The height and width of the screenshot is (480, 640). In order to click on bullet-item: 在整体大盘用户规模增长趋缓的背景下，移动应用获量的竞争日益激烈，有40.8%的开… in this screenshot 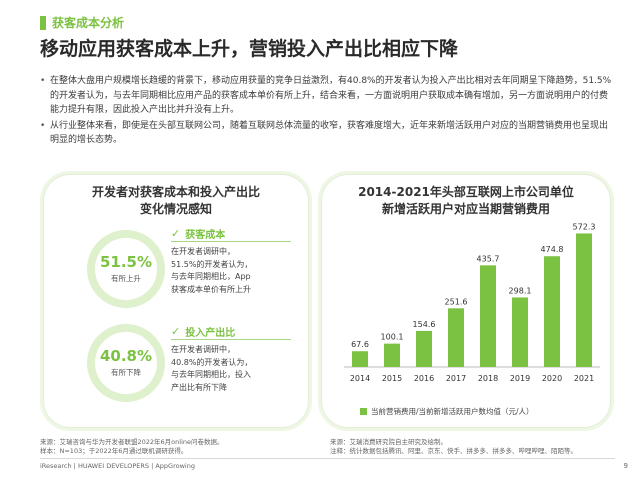, I will do `click(328, 96)`.